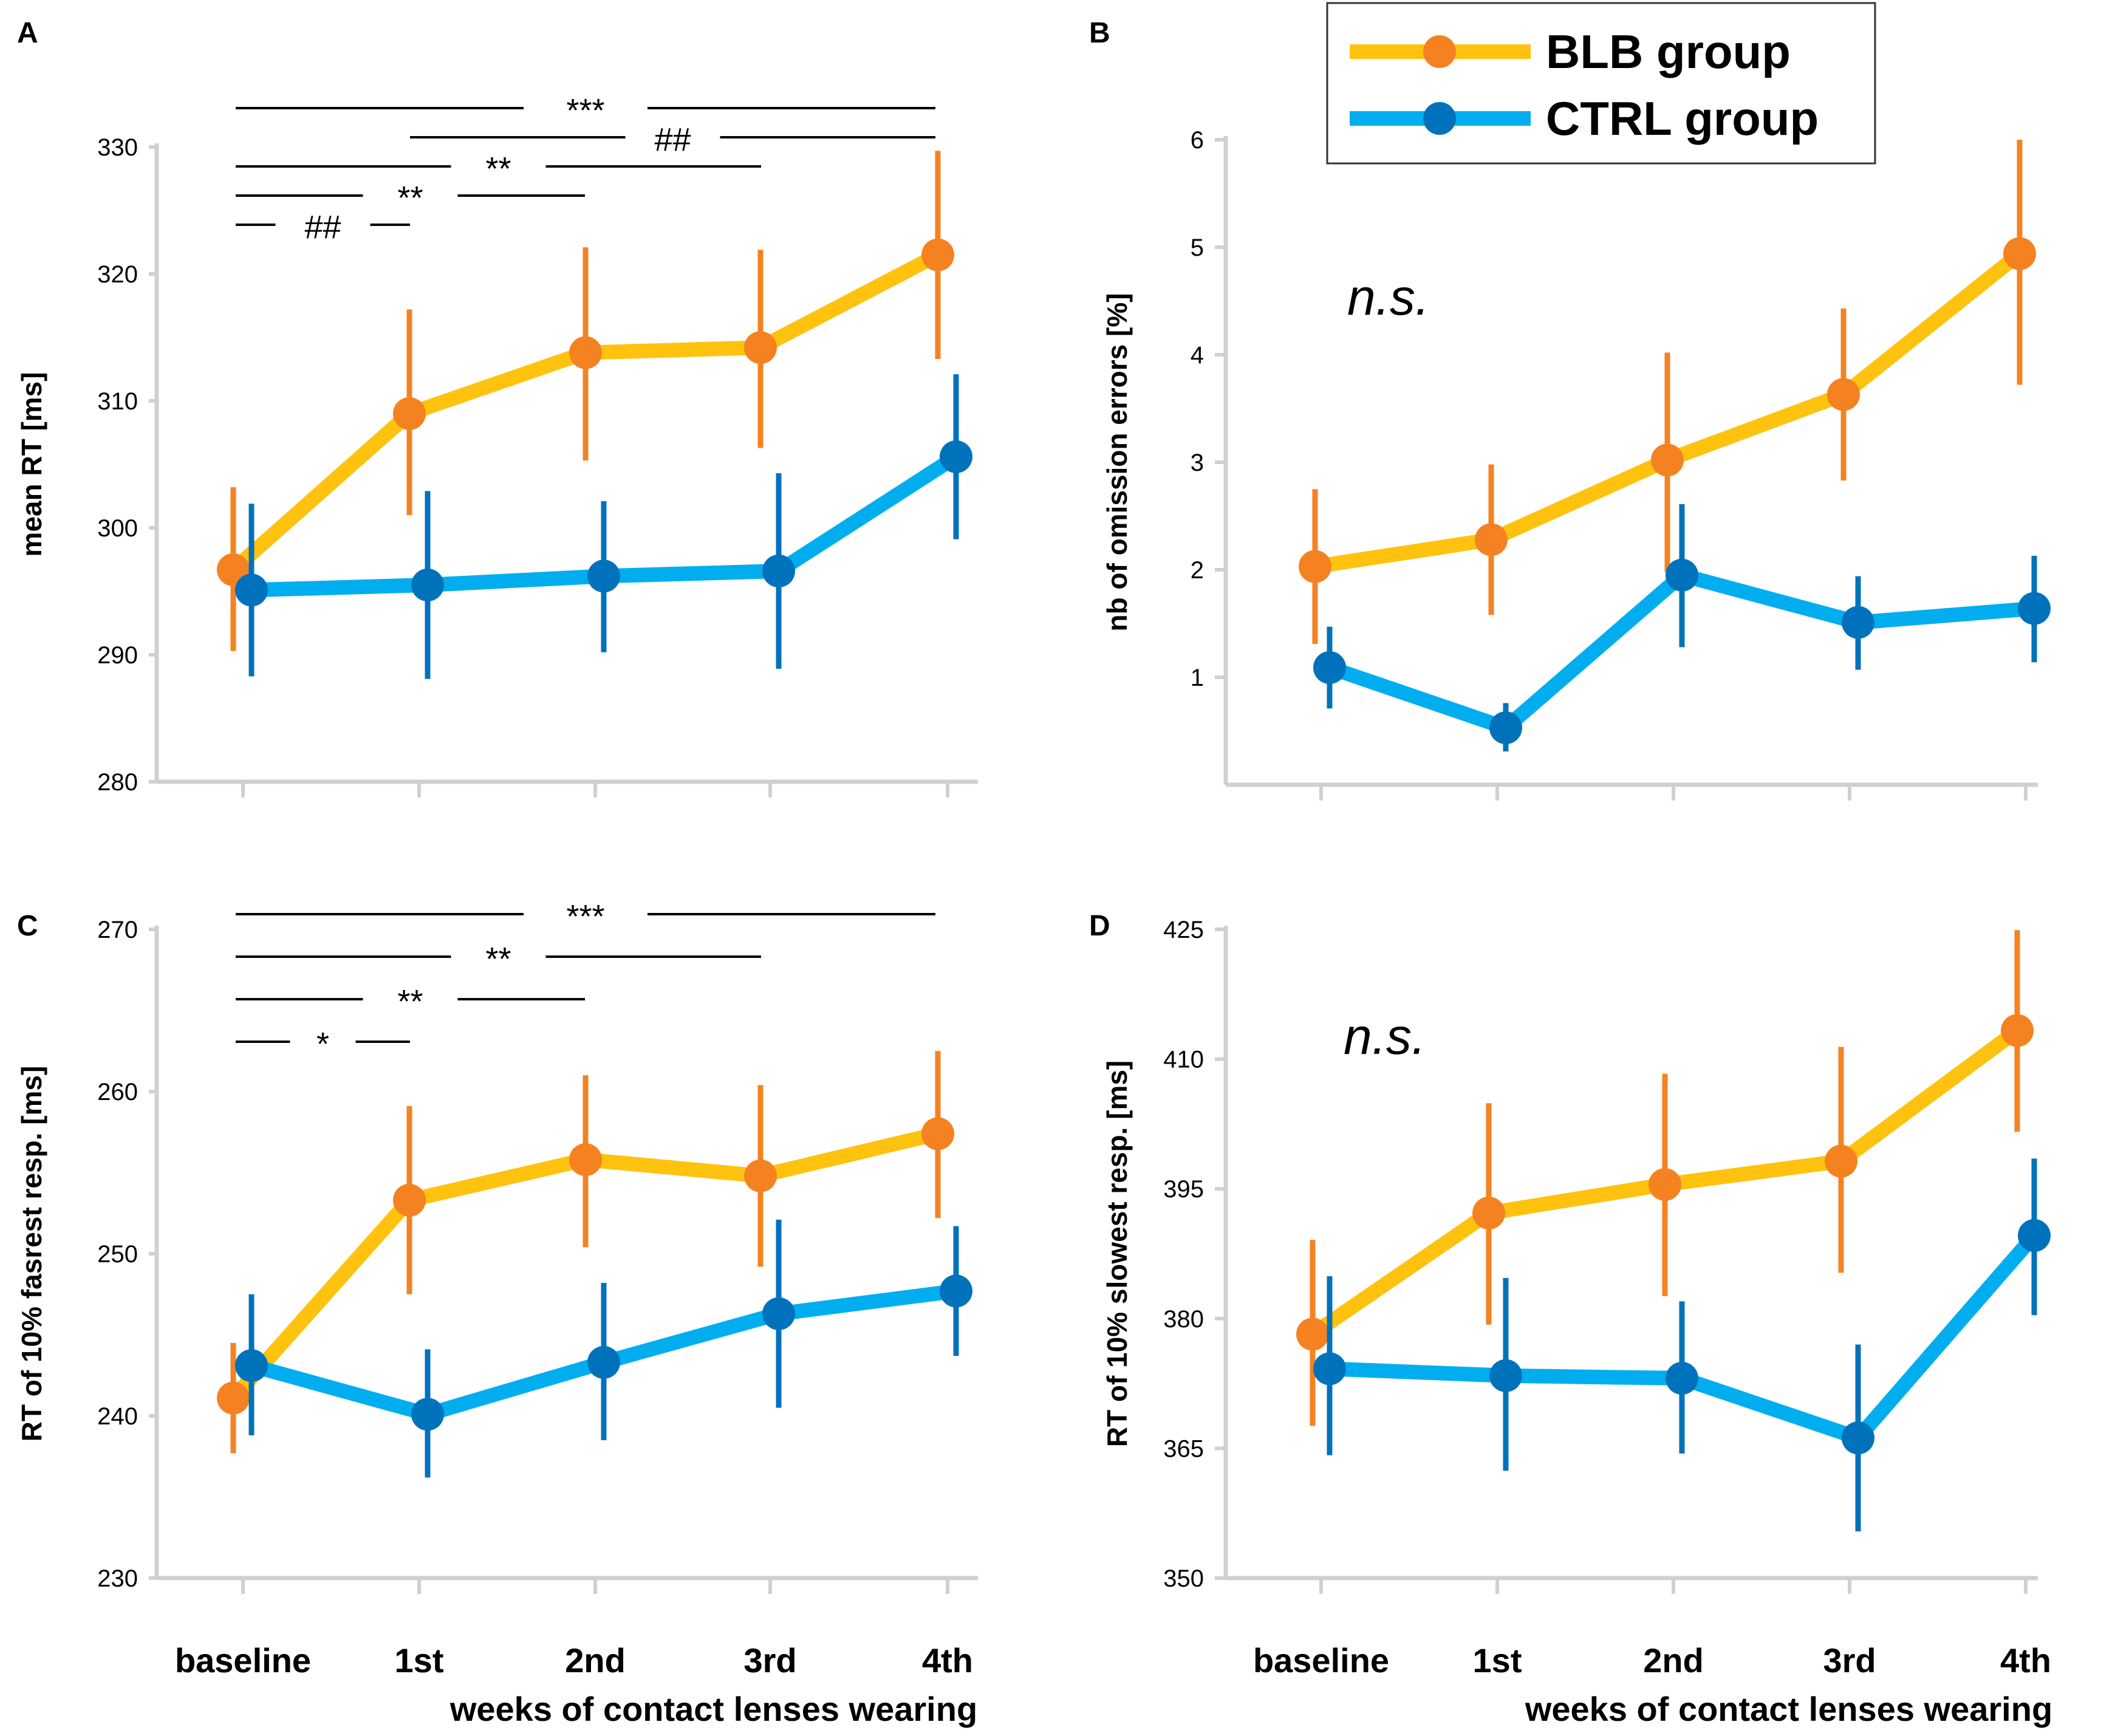  What do you see at coordinates (1117, 1254) in the screenshot?
I see `y-axis-label: RT of 10% slowest resp. [ms]` at bounding box center [1117, 1254].